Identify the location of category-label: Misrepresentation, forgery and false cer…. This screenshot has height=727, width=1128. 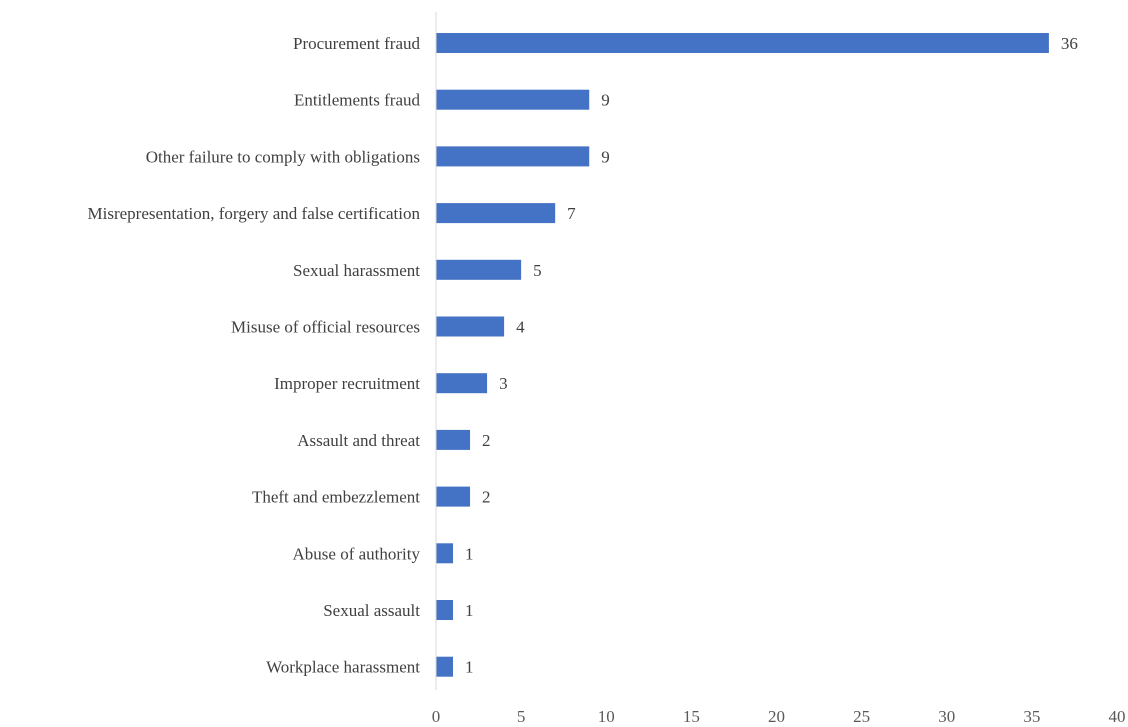
(254, 213).